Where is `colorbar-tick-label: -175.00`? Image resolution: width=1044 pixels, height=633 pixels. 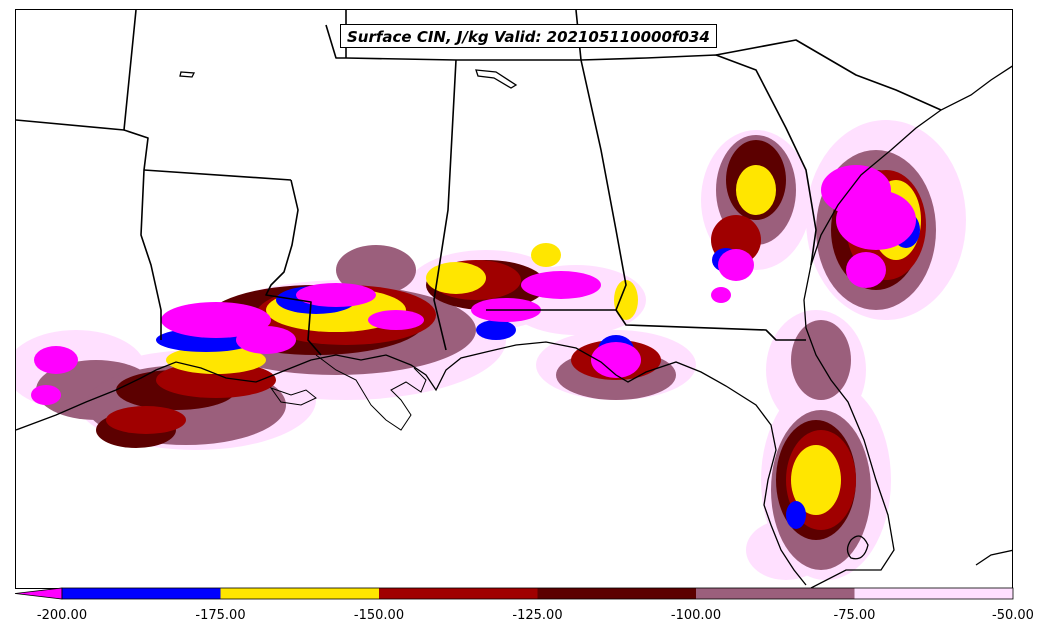 colorbar-tick-label: -175.00 is located at coordinates (220, 615).